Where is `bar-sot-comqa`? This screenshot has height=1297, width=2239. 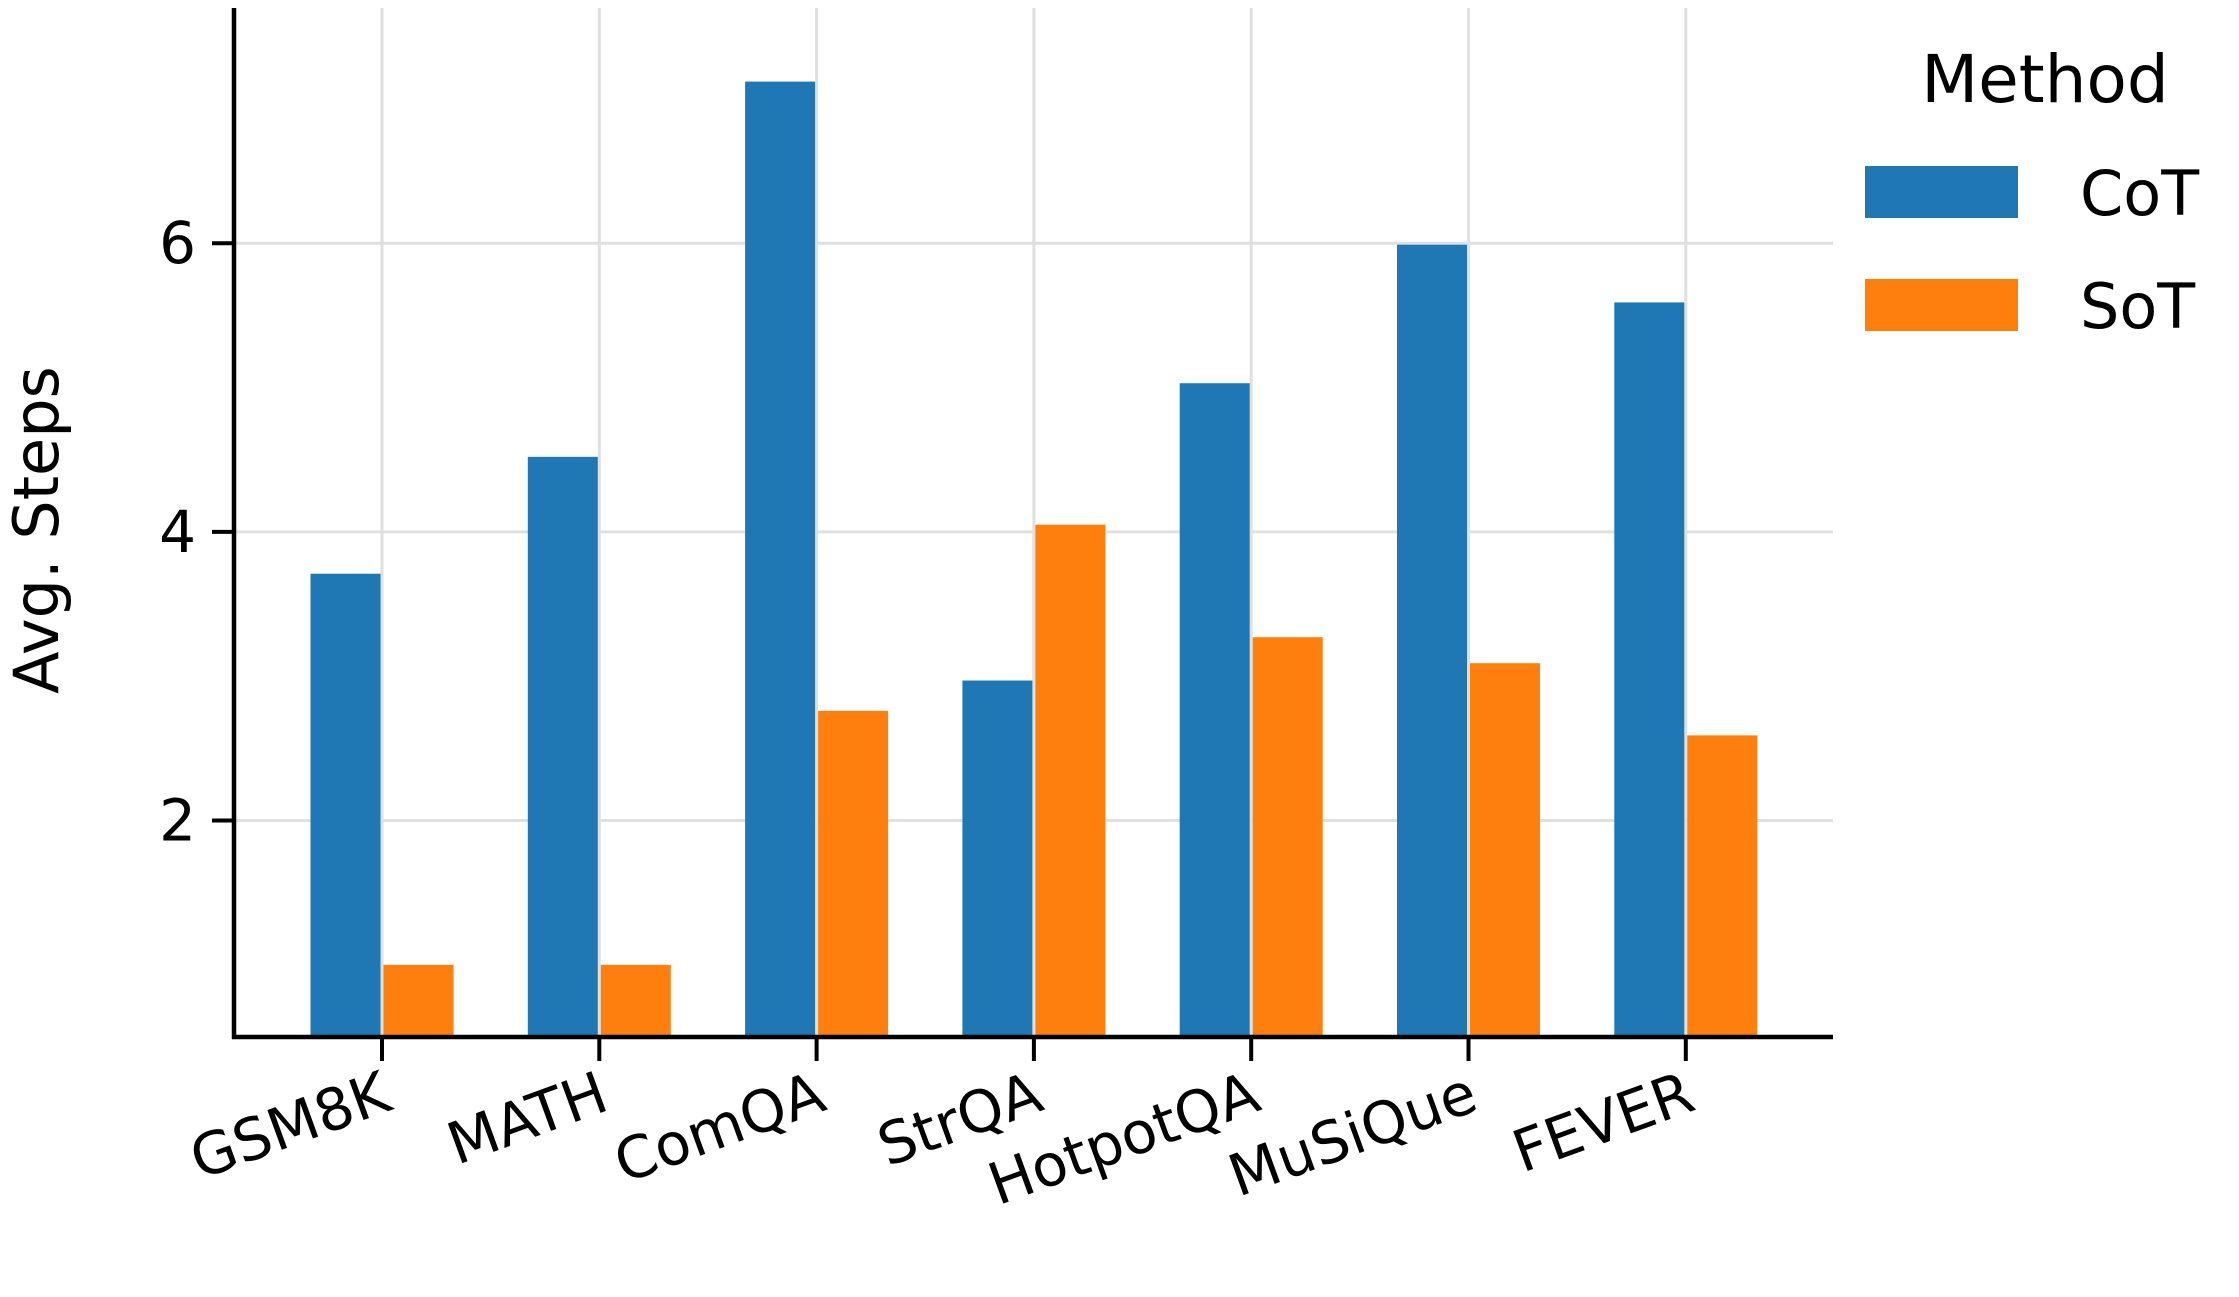 bar-sot-comqa is located at coordinates (853, 873).